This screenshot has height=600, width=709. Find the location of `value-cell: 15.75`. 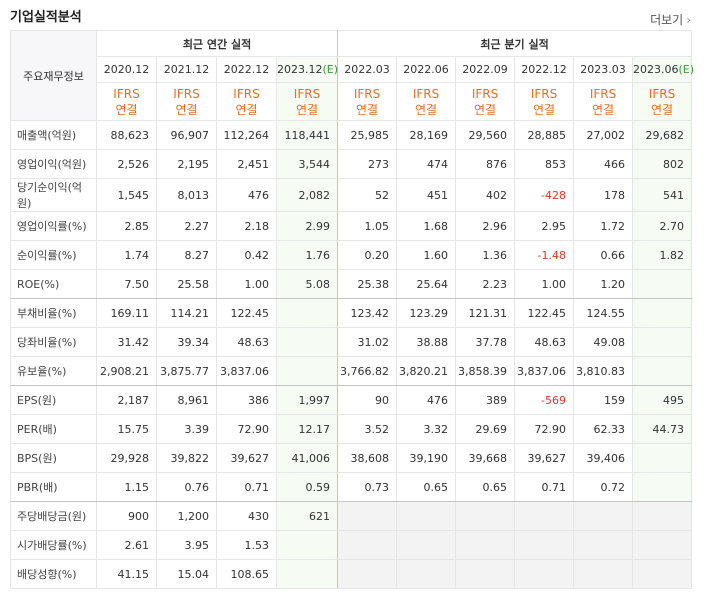

value-cell: 15.75 is located at coordinates (126, 429).